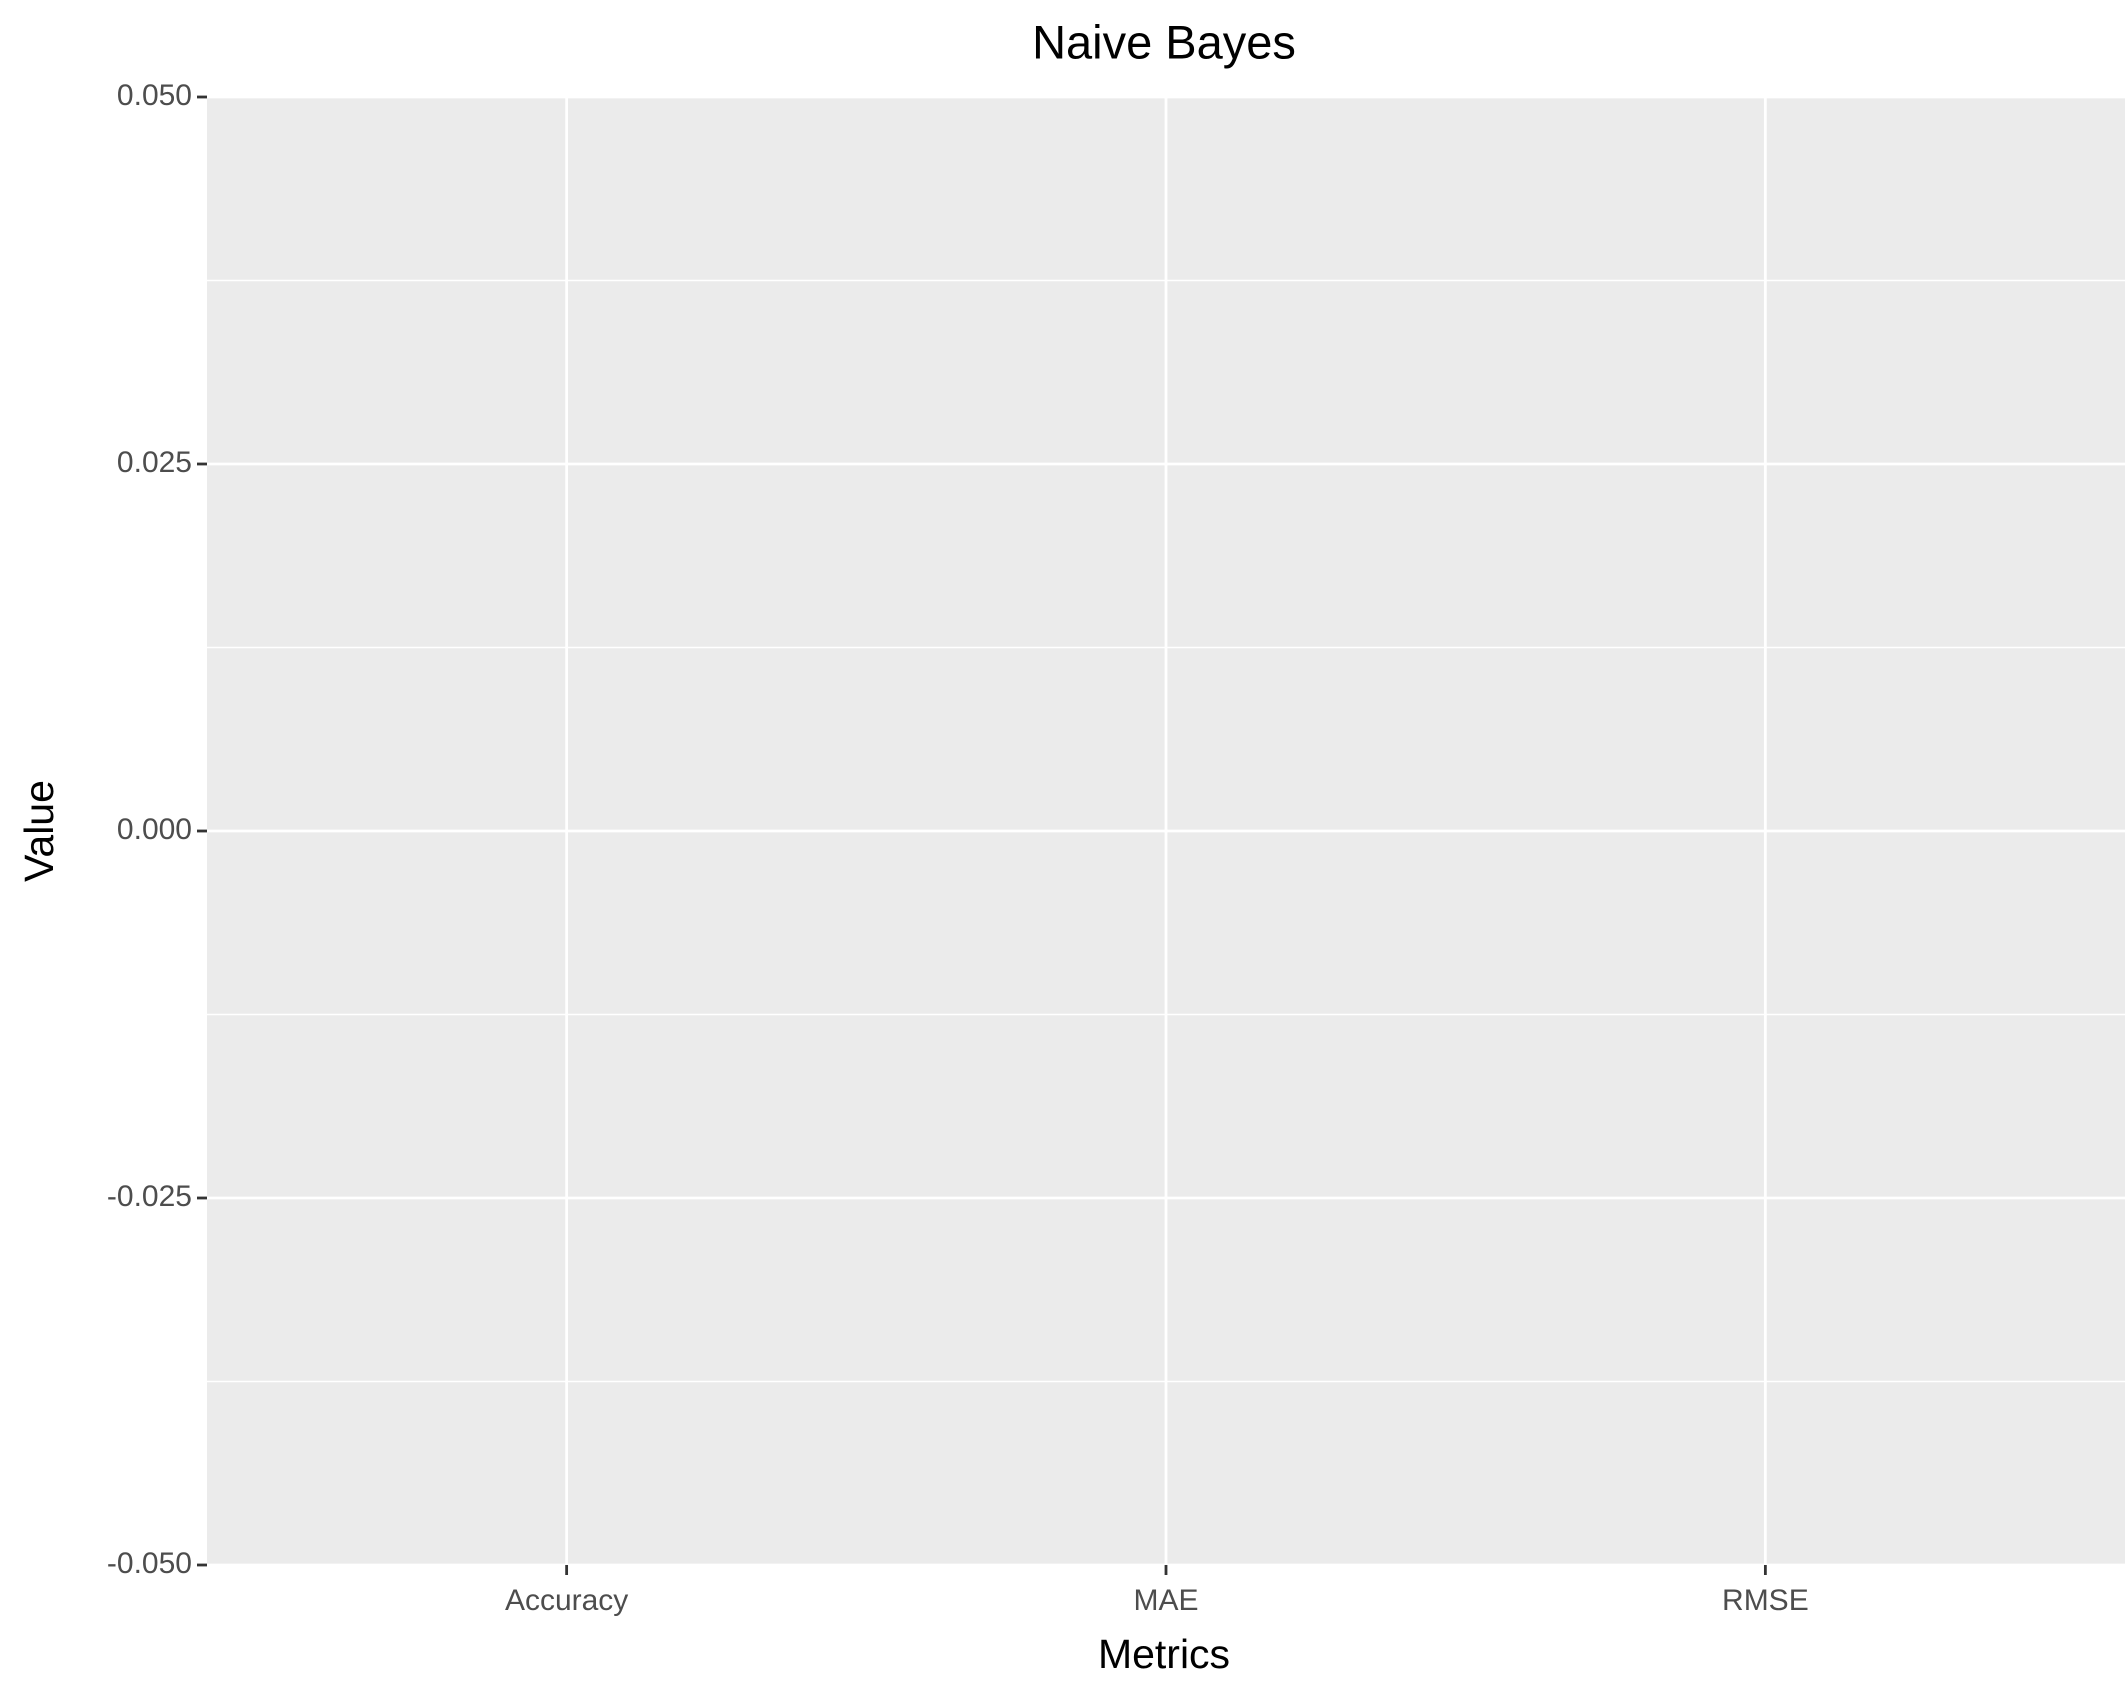 Image resolution: width=2125 pixels, height=1687 pixels. Describe the element at coordinates (1164, 1654) in the screenshot. I see `x-axis-title: Metrics` at that location.